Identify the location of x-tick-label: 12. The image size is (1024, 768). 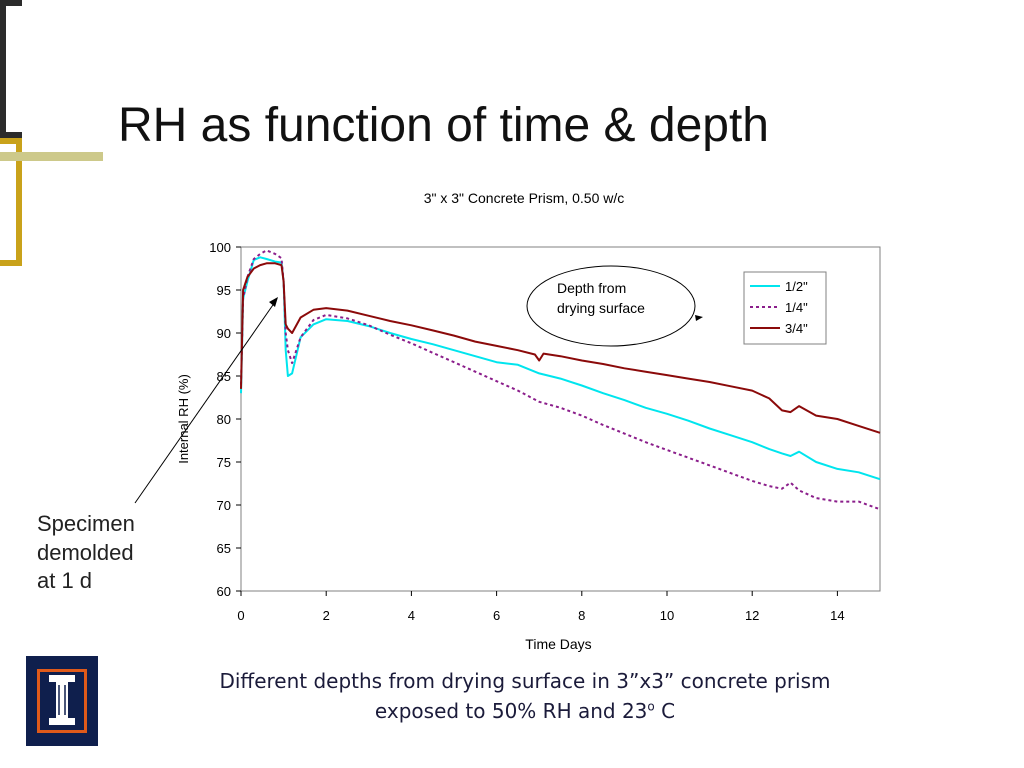
(752, 615).